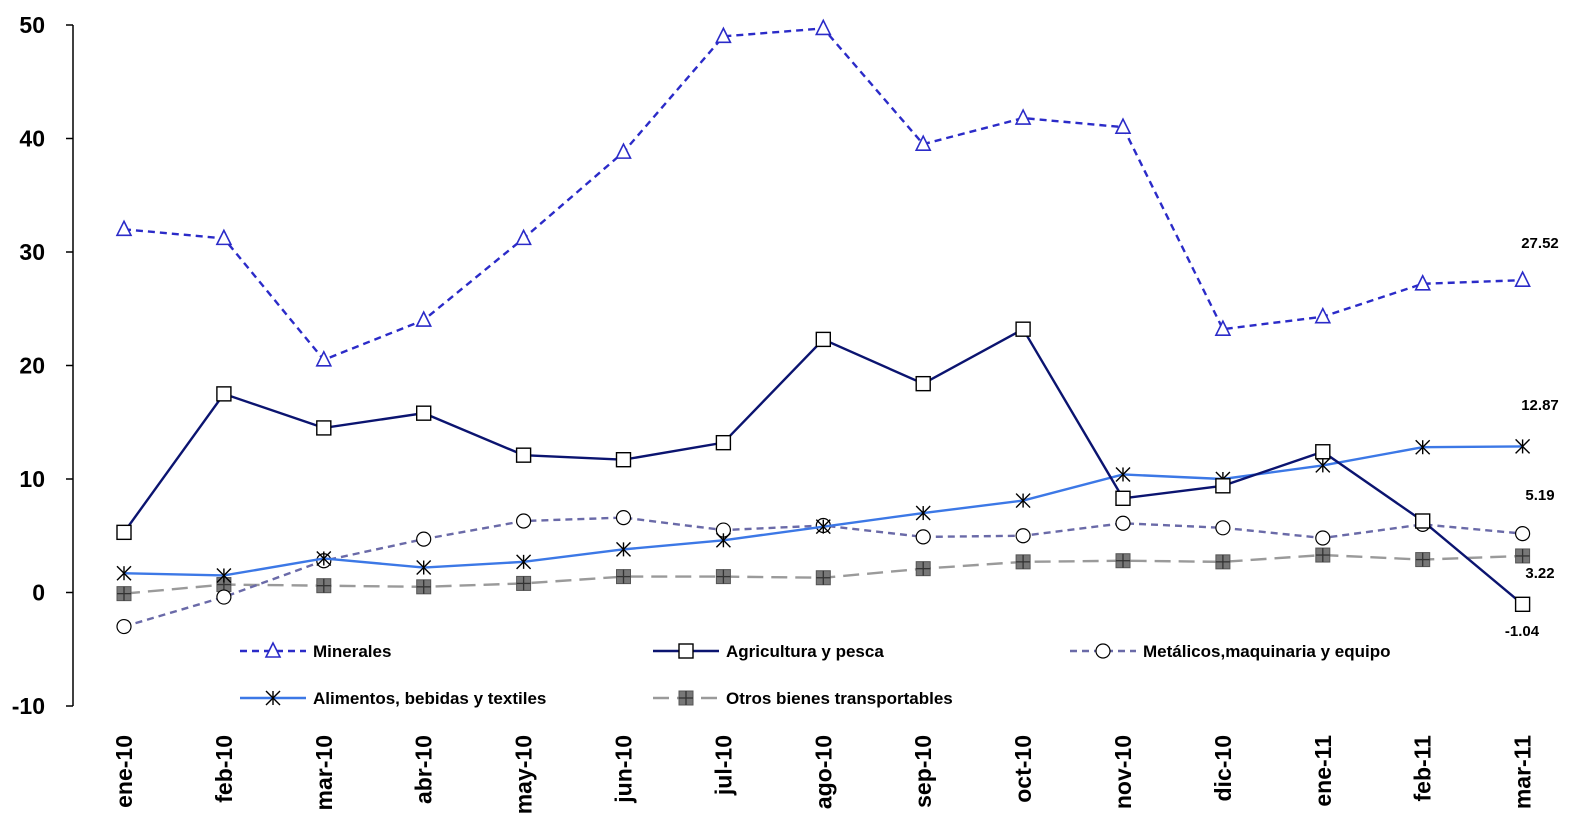 This screenshot has height=824, width=1575. I want to click on x-tick-label: mar-11, so click(1523, 772).